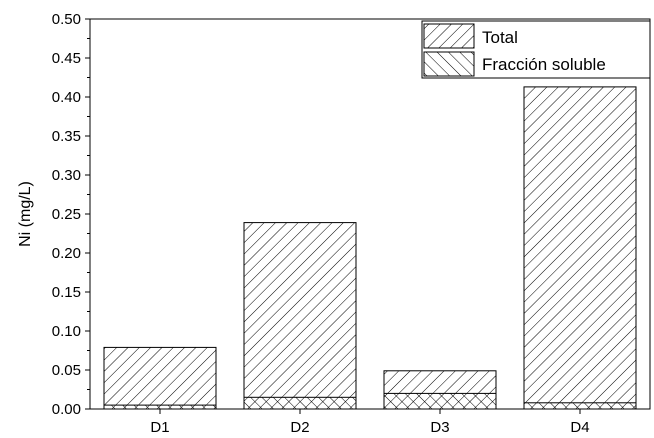 The width and height of the screenshot is (654, 438). What do you see at coordinates (66, 175) in the screenshot?
I see `y-tick-label: 0.30` at bounding box center [66, 175].